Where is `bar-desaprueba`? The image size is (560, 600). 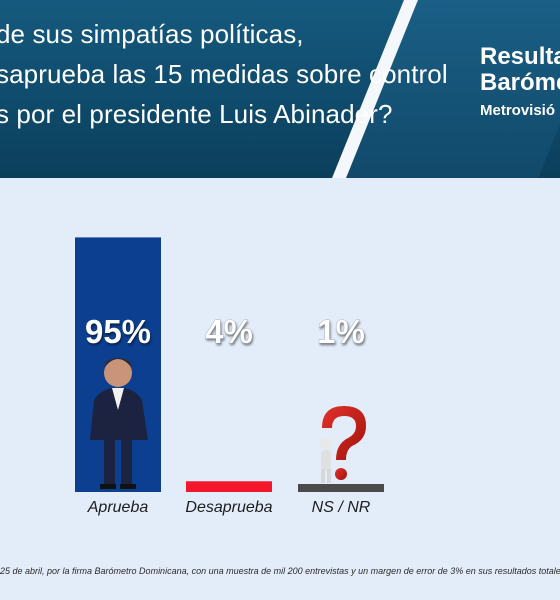
bar-desaprueba is located at coordinates (229, 486).